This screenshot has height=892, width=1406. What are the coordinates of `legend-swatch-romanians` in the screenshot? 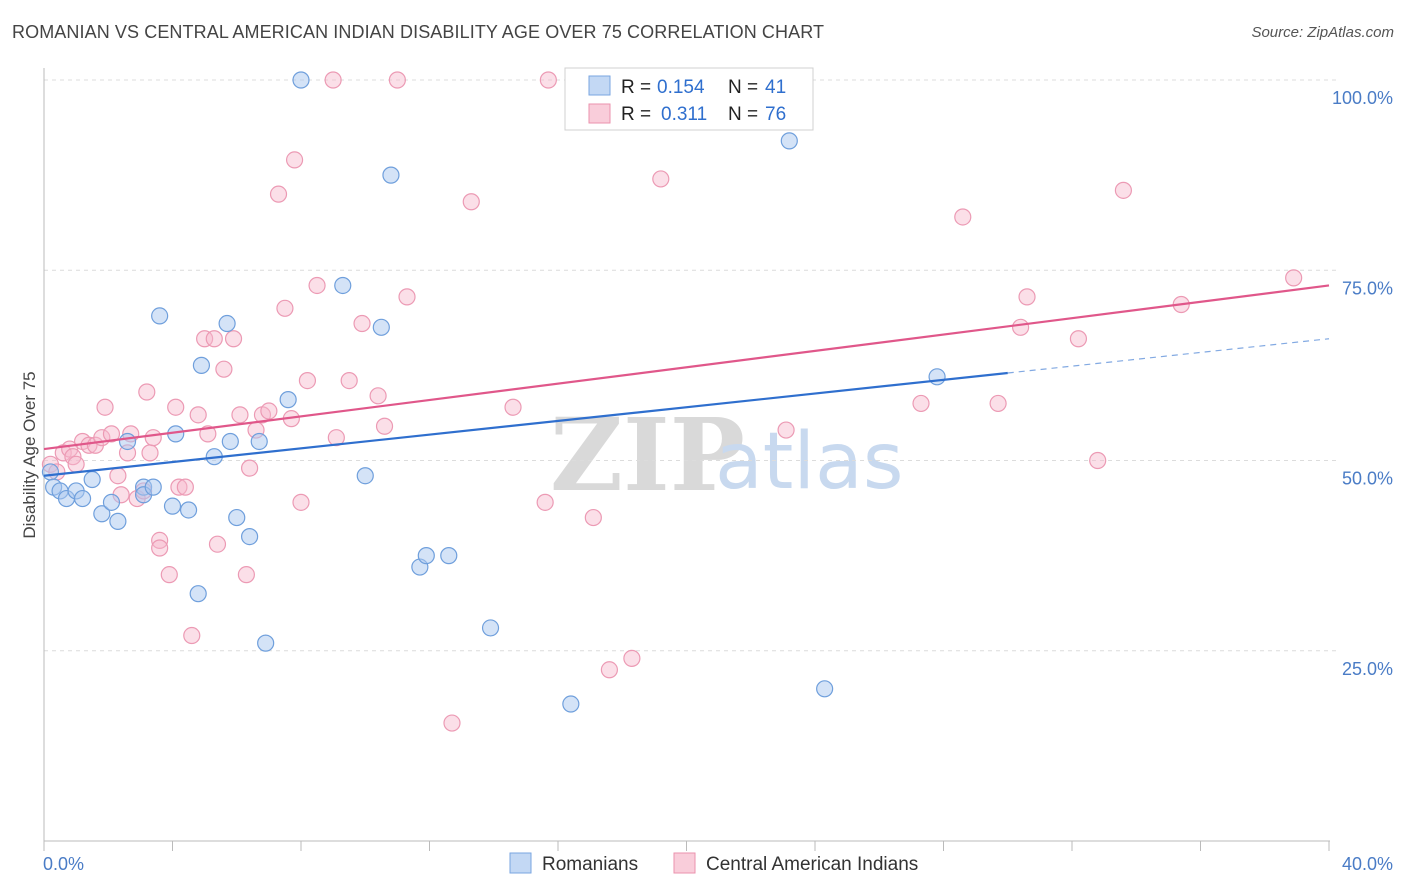 It's located at (599, 85).